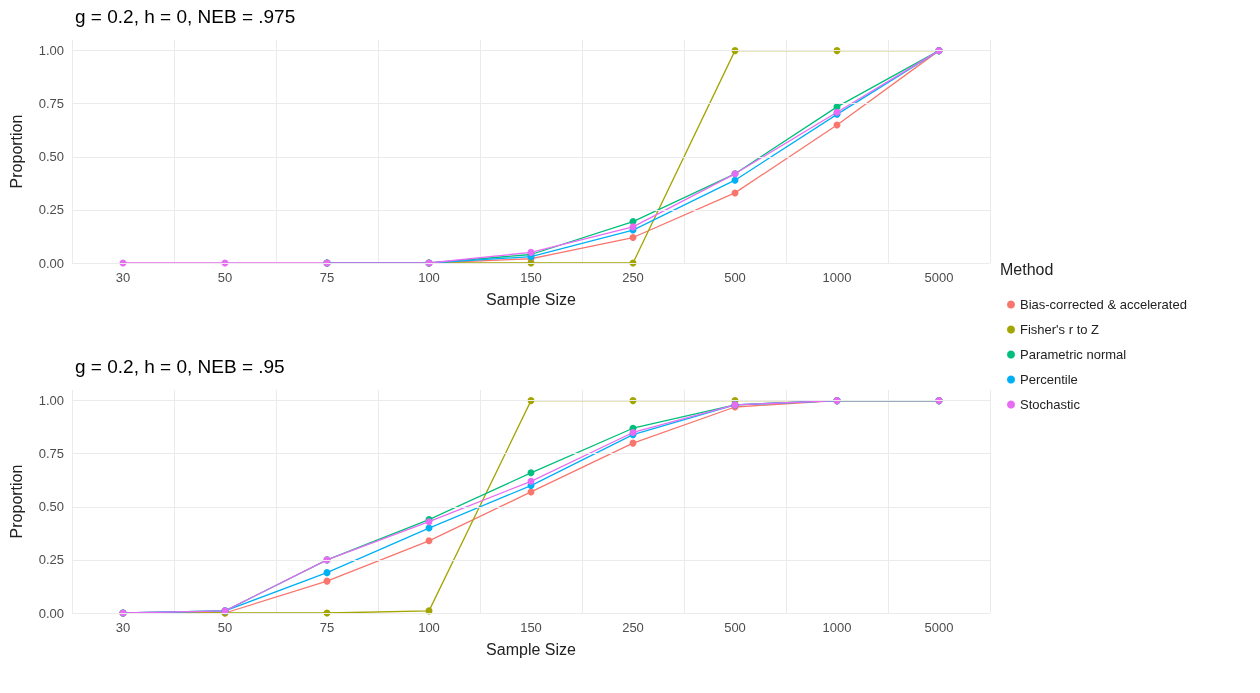 The width and height of the screenshot is (1260, 693). What do you see at coordinates (180, 366) in the screenshot?
I see `chart-title: g = 0.2, h = 0, NEB = .95` at bounding box center [180, 366].